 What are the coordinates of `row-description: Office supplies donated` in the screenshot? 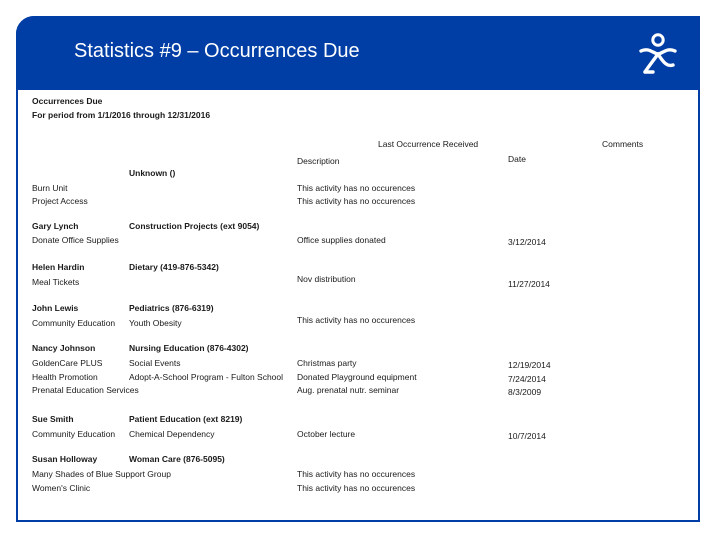 It's located at (341, 240).